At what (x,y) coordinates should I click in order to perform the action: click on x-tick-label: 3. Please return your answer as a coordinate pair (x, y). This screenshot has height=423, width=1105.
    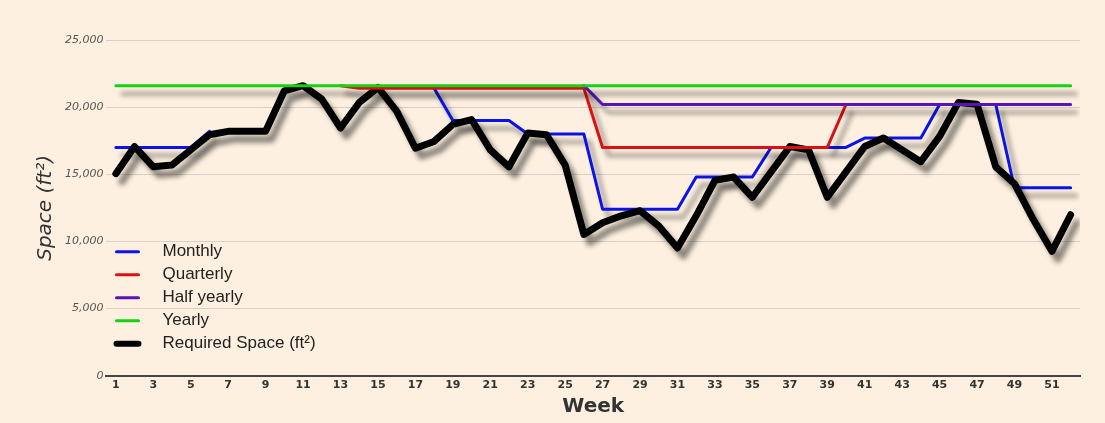
    Looking at the image, I should click on (153, 385).